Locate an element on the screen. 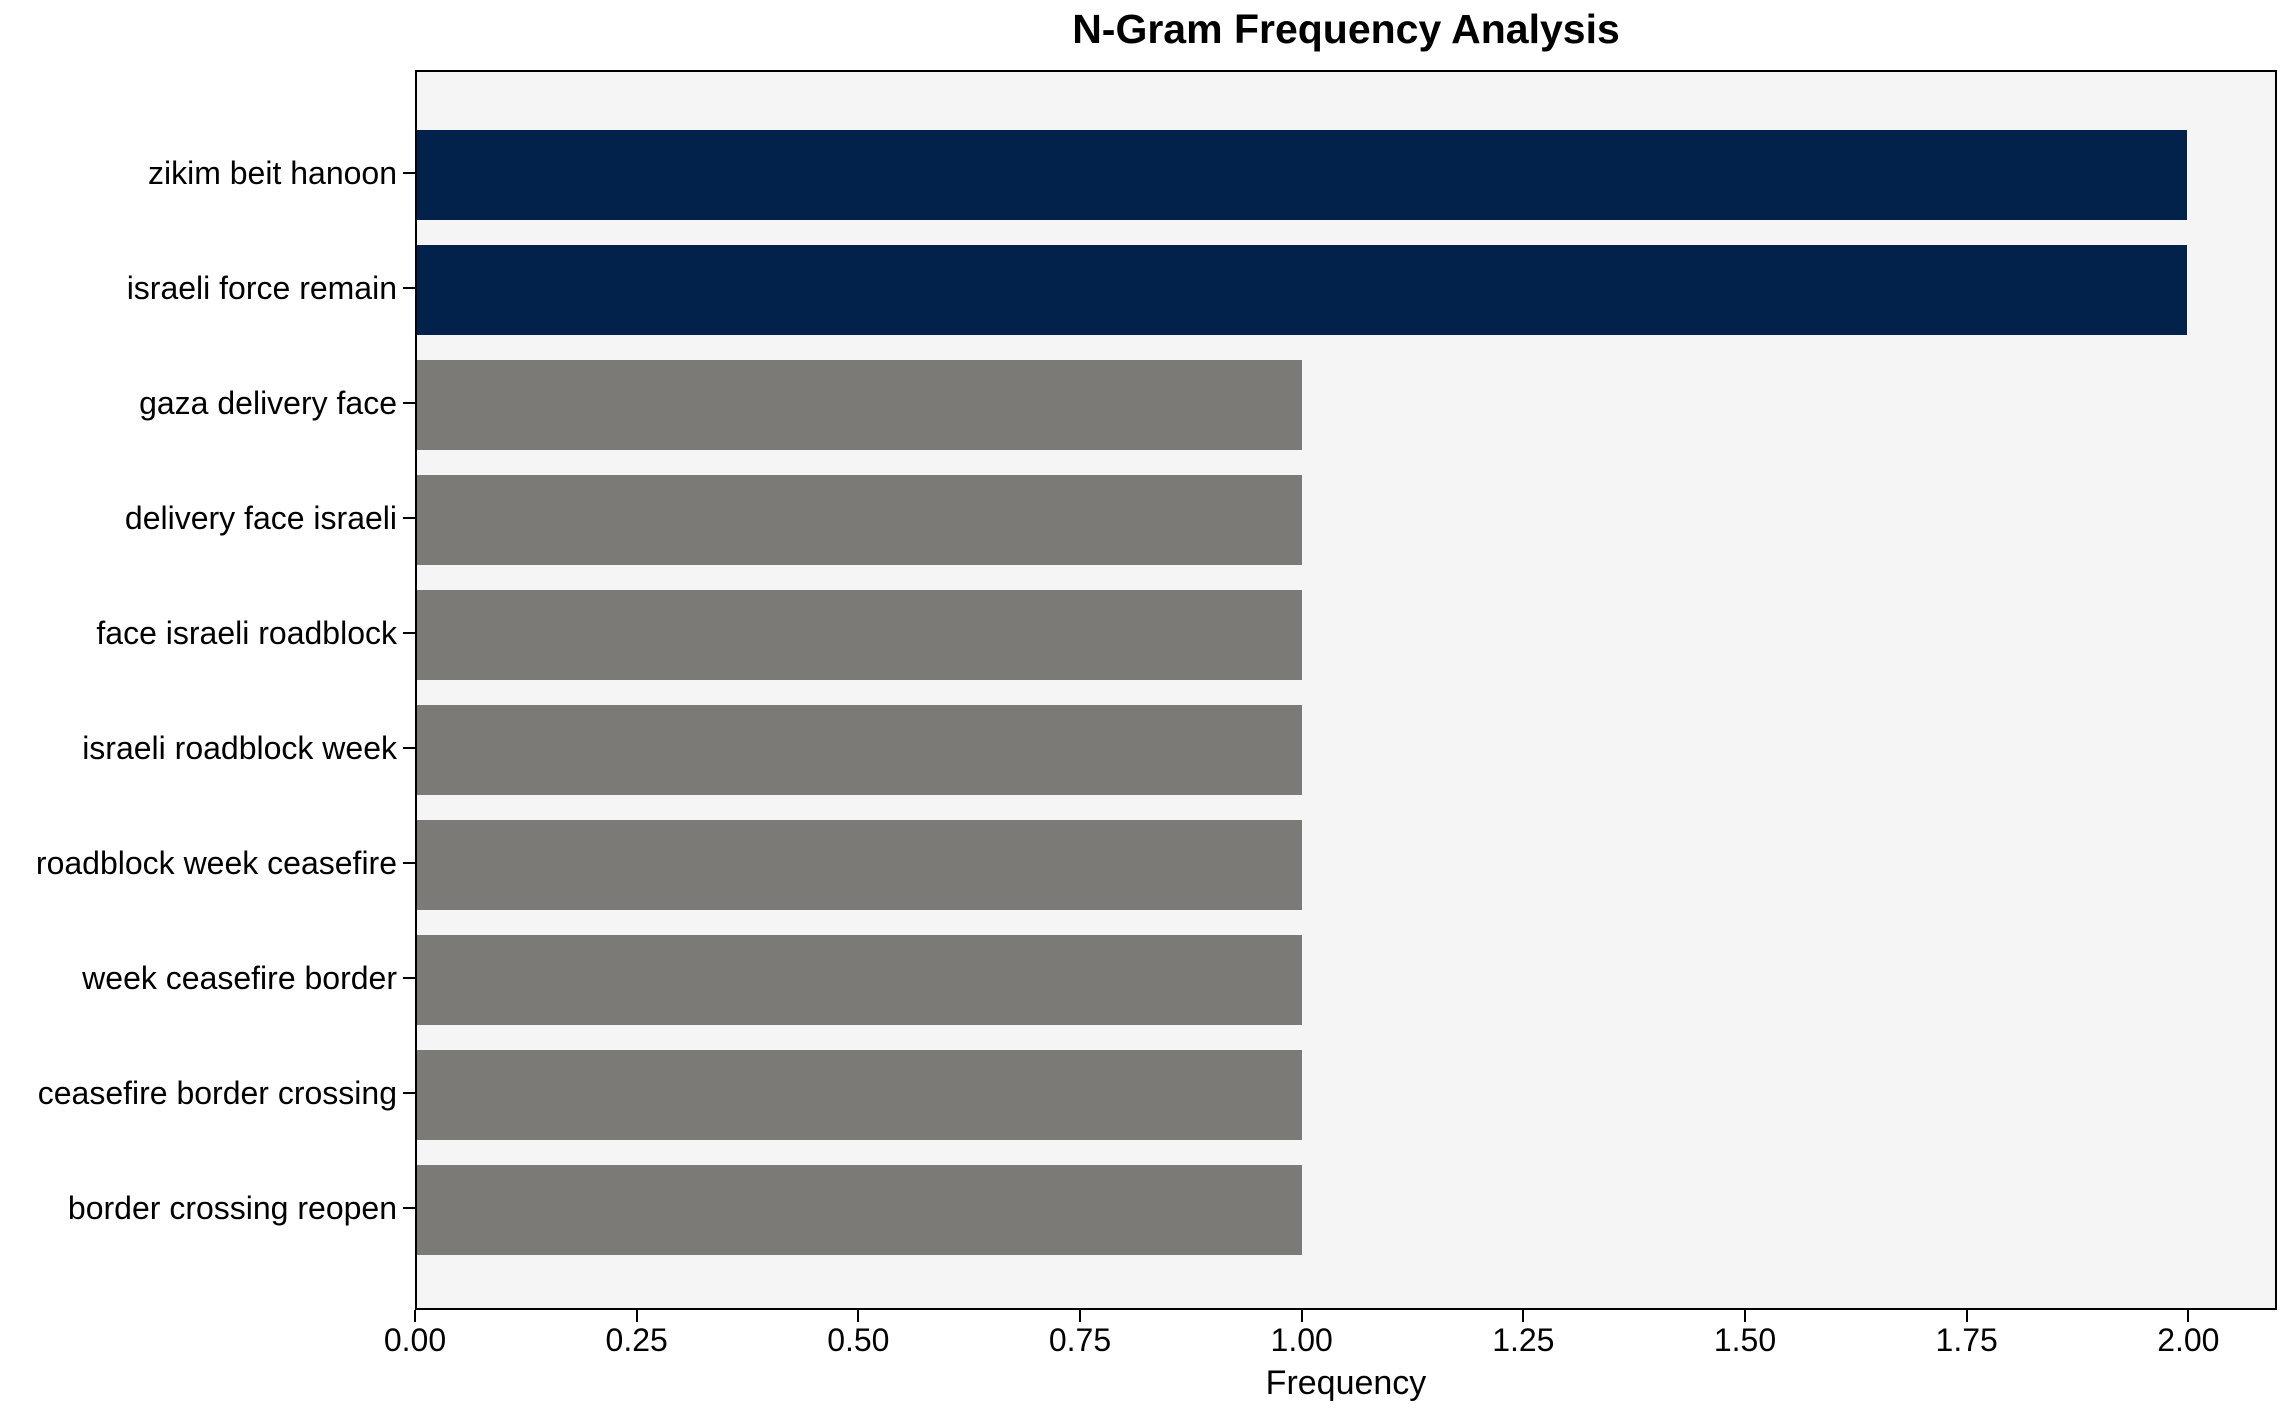  x-tick-label: 1.75 is located at coordinates (1966, 1340).